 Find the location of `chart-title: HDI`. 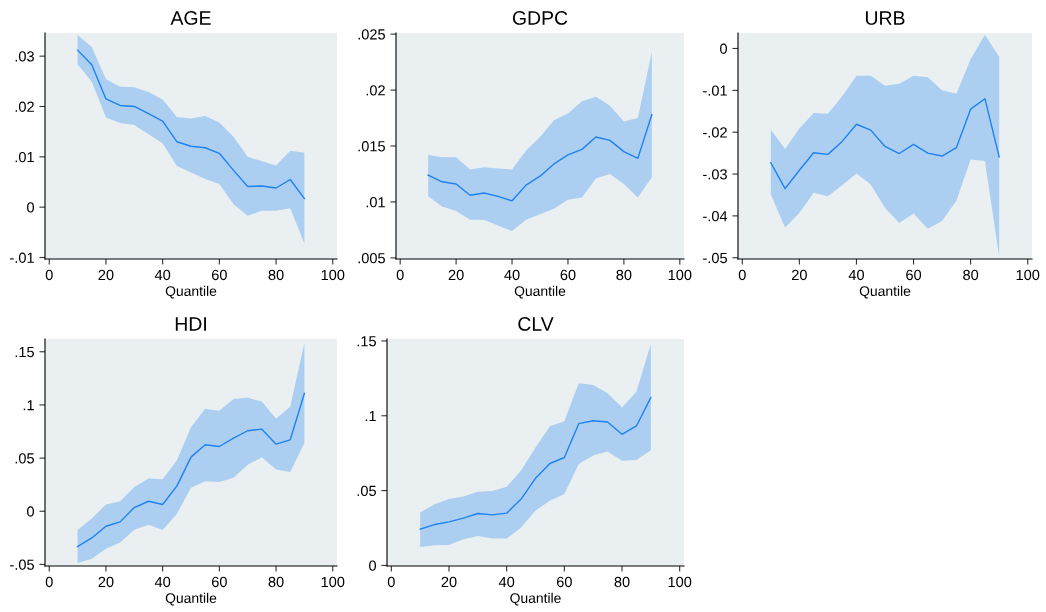

chart-title: HDI is located at coordinates (190, 324).